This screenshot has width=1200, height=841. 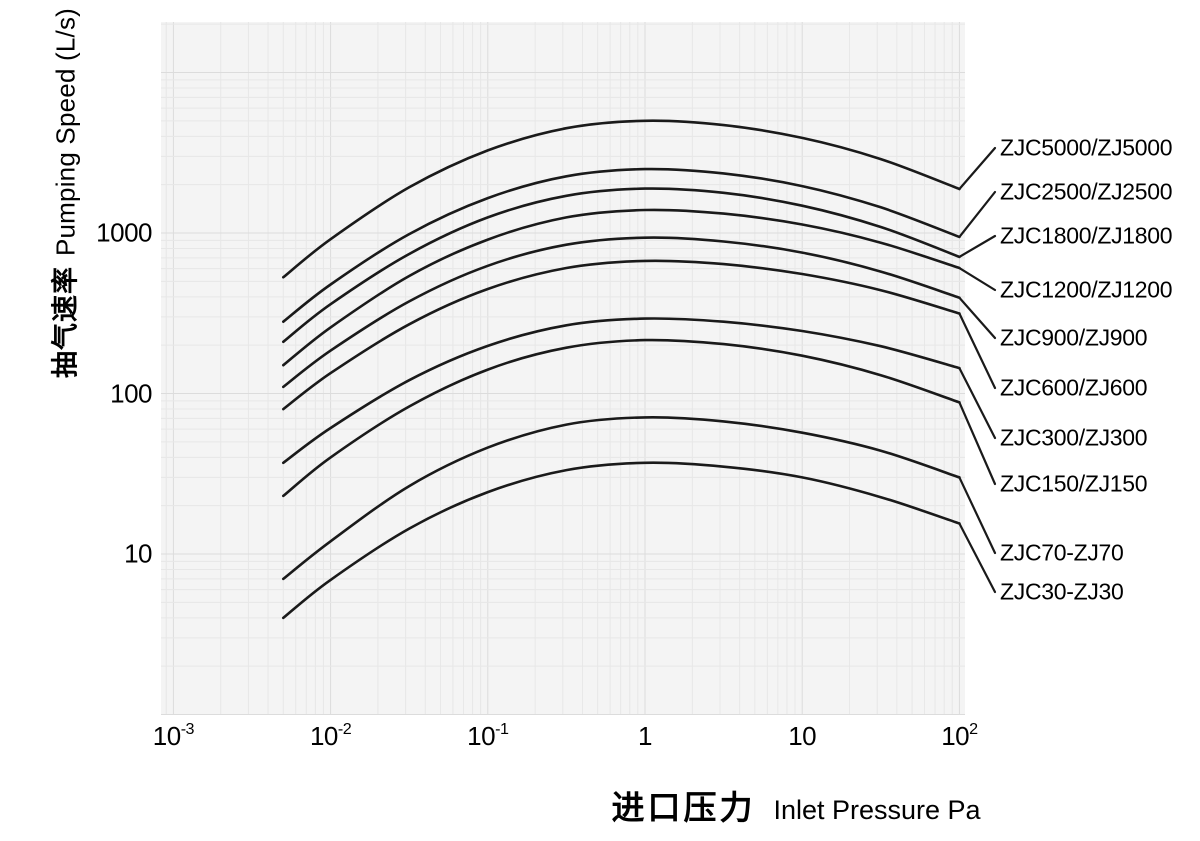 I want to click on y-tick-label: 100, so click(x=131, y=393).